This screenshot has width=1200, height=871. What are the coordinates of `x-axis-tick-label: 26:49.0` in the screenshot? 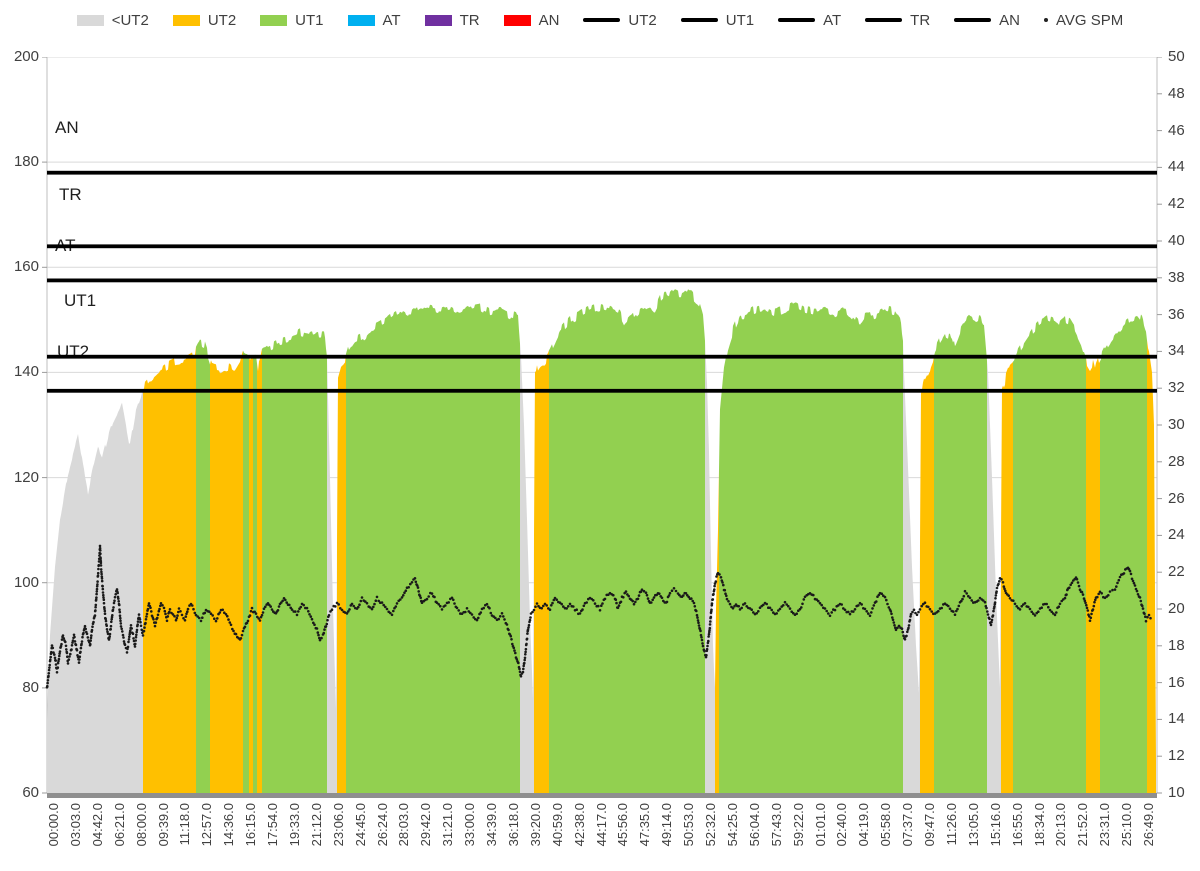 It's located at (1148, 825).